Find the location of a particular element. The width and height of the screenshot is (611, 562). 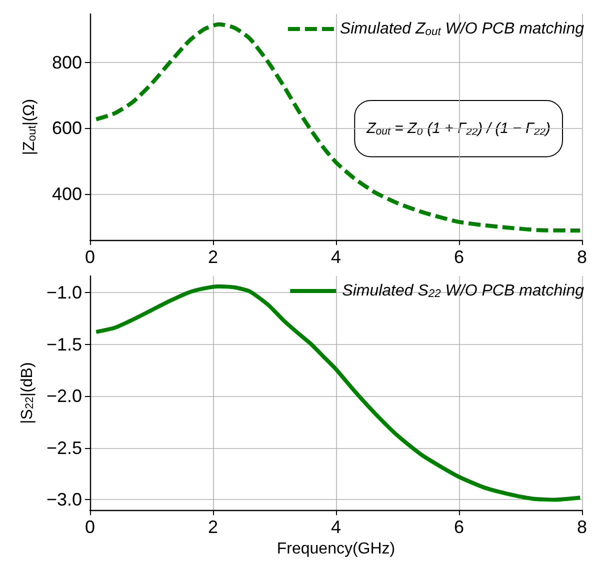

x-axis-title: Frequency(GHz) is located at coordinates (336, 549).